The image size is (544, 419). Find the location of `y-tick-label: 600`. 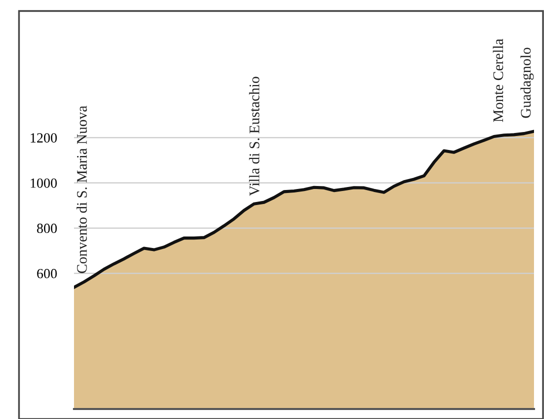

y-tick-label: 600 is located at coordinates (47, 273).